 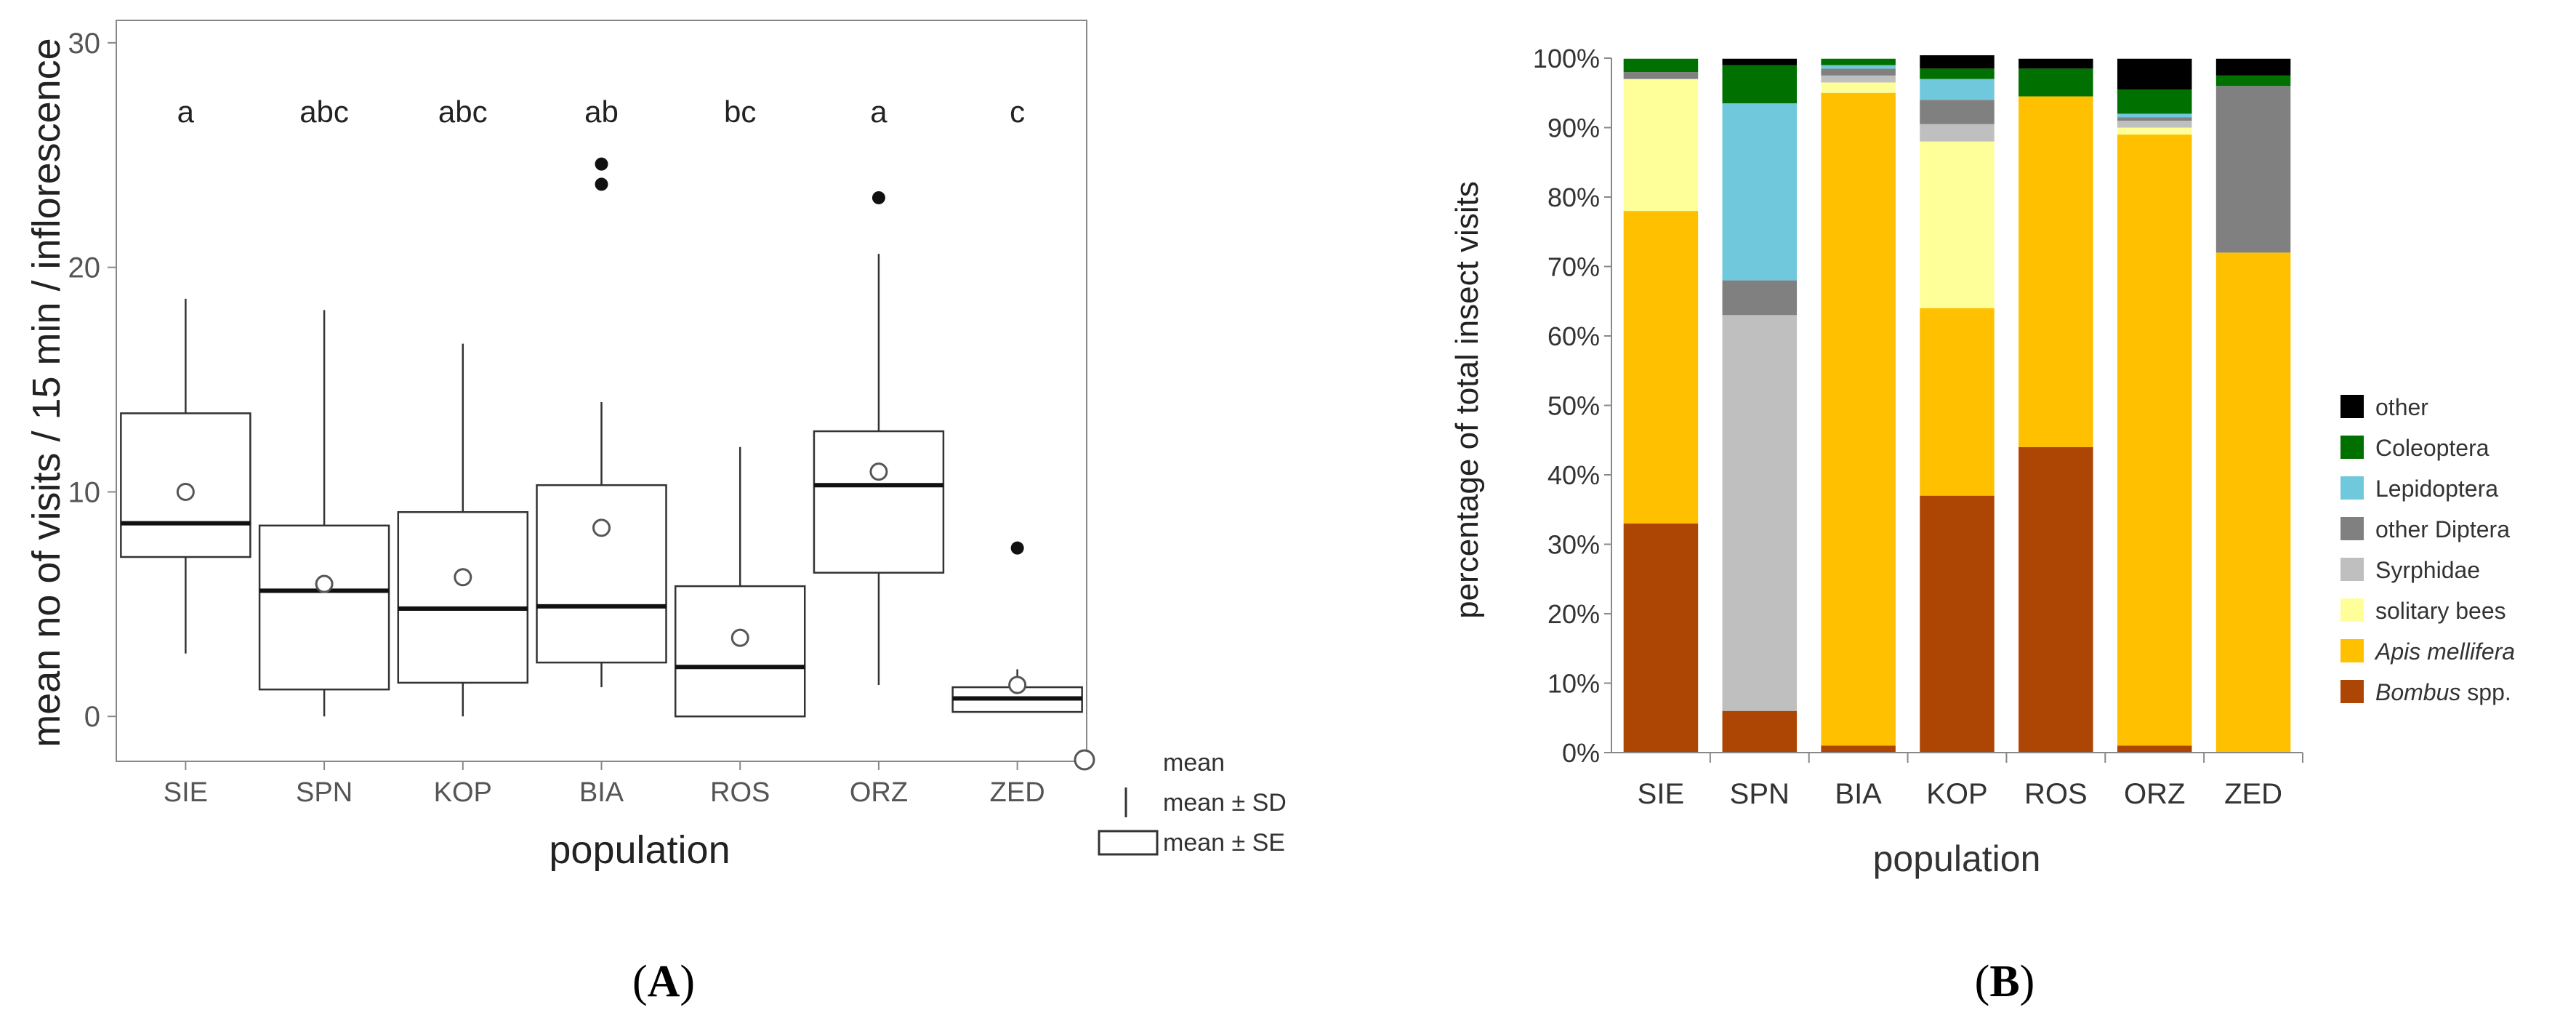 I want to click on box-orz, so click(x=879, y=438).